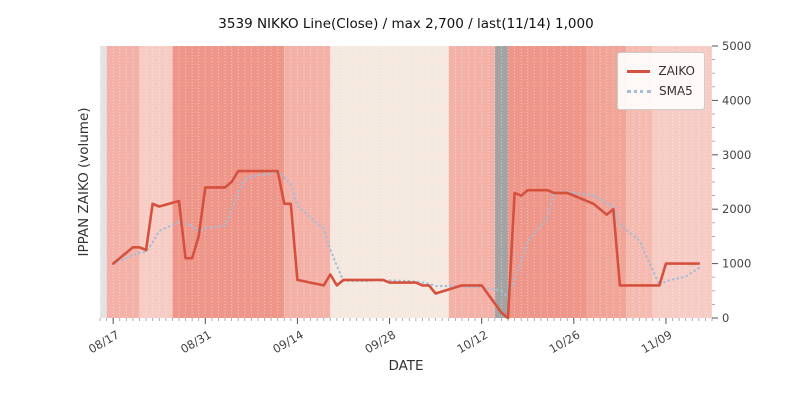 This screenshot has width=800, height=400. I want to click on legend-item-sma5: SMA5, so click(661, 91).